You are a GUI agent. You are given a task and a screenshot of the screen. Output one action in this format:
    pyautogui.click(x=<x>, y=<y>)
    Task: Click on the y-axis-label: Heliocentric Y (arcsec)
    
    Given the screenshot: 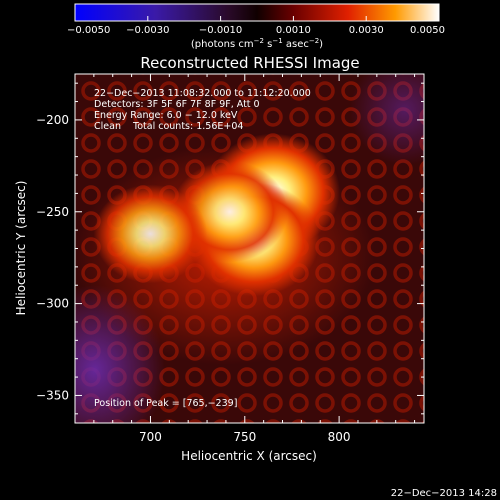 What is the action you would take?
    pyautogui.click(x=21, y=248)
    